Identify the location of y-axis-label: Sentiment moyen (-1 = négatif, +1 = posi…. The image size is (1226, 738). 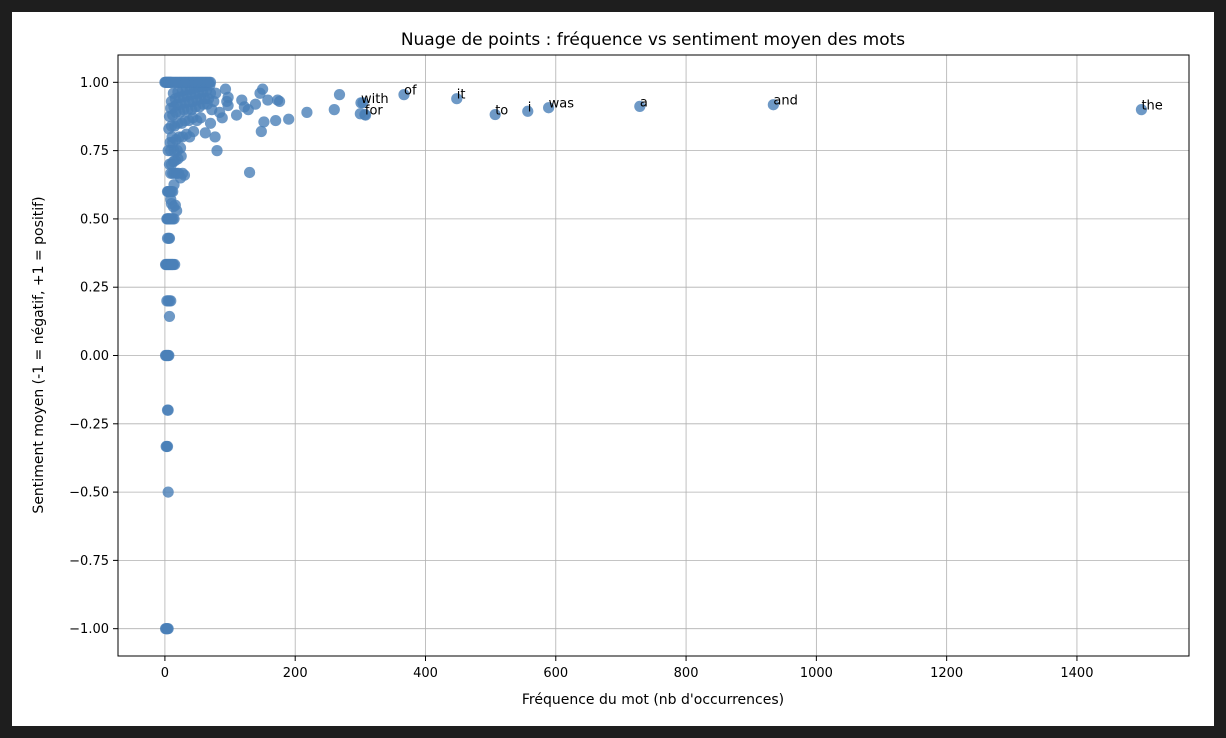
(39, 354).